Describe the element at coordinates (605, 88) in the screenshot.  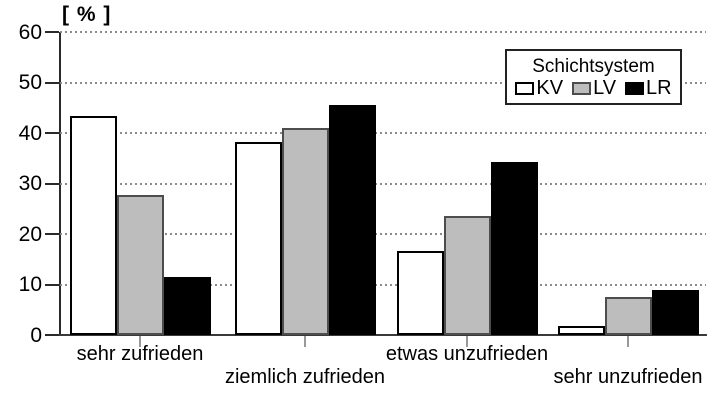
I see `legend-label-LV: LV` at that location.